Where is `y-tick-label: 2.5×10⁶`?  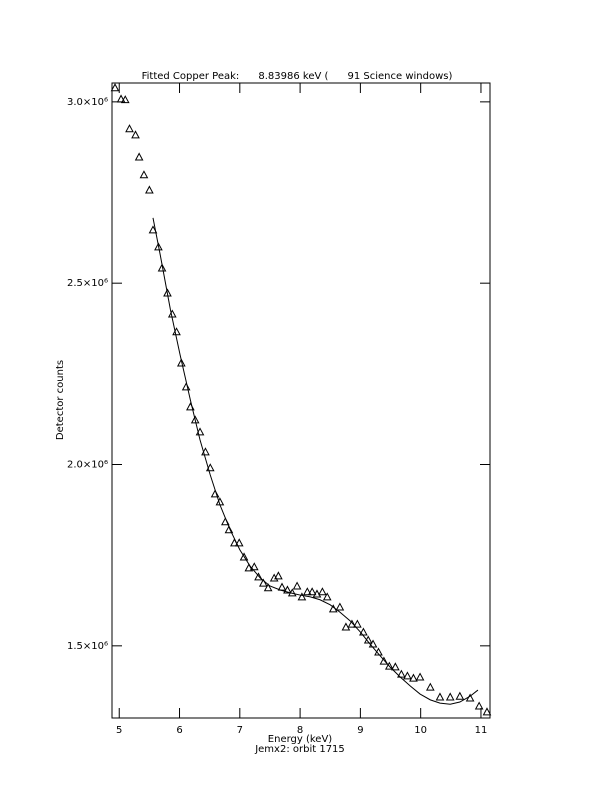
y-tick-label: 2.5×10⁶ is located at coordinates (87, 283).